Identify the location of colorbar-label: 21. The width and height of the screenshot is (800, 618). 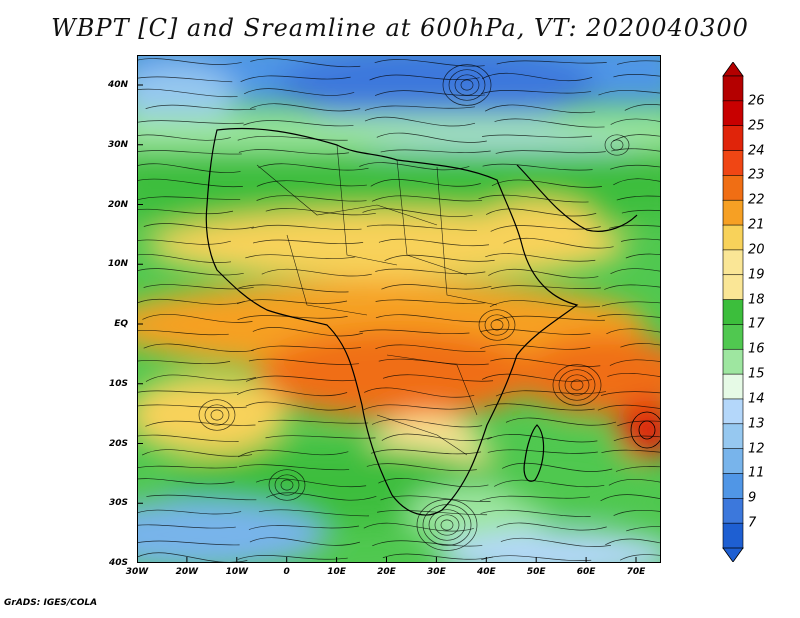
(756, 225).